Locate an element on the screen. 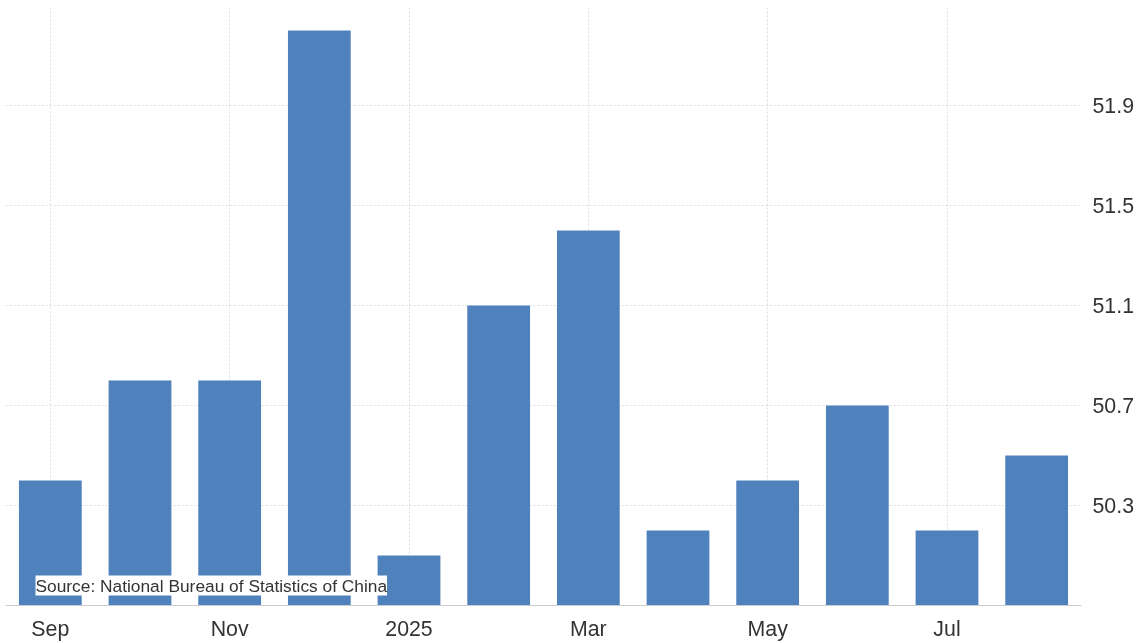  y-tick-label: 50.3 is located at coordinates (1113, 506).